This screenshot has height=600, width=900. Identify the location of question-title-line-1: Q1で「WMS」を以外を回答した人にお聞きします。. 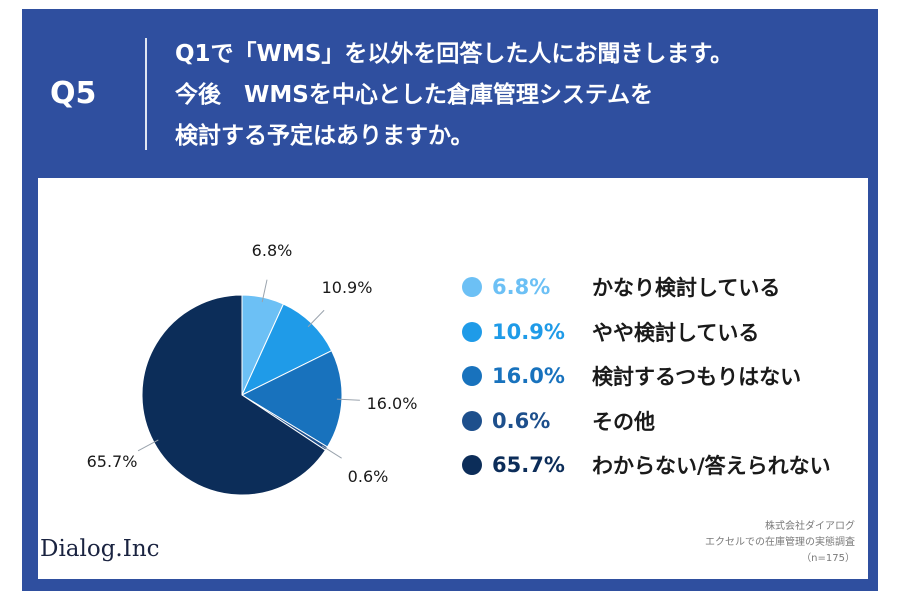
(454, 54).